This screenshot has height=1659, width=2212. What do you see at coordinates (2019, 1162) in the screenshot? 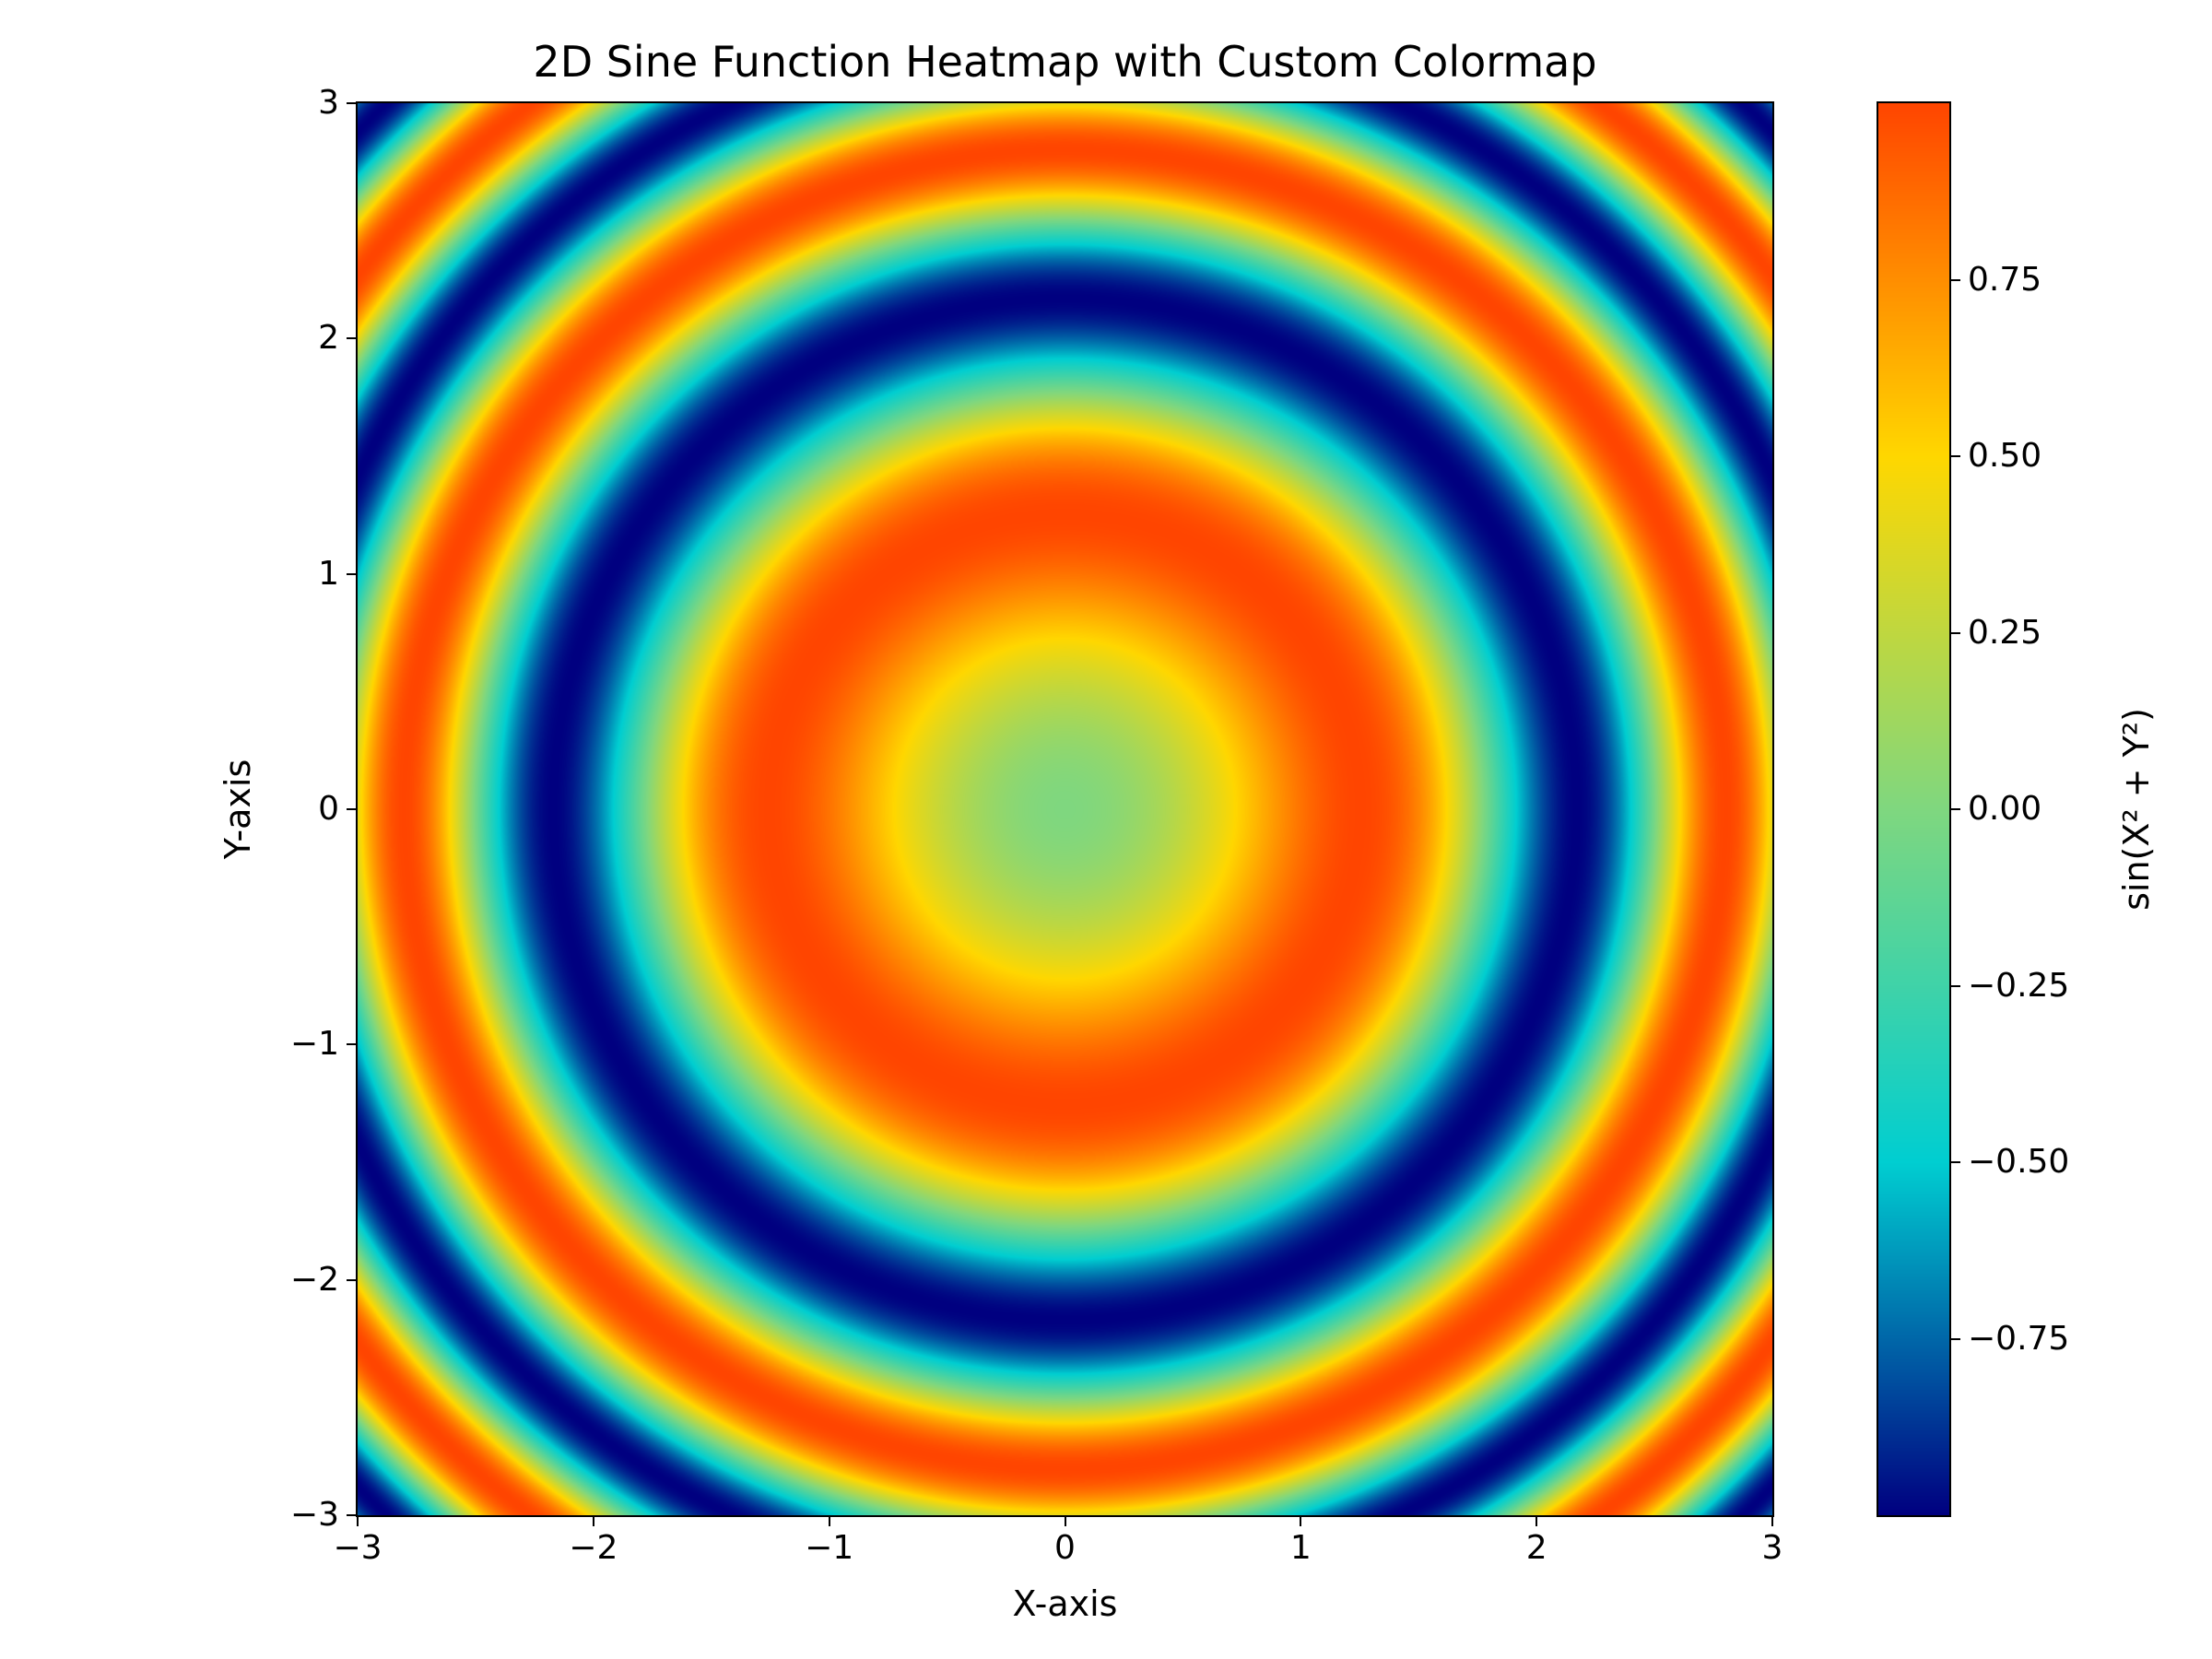
I see `colorbar-tick-label: −0.50` at bounding box center [2019, 1162].